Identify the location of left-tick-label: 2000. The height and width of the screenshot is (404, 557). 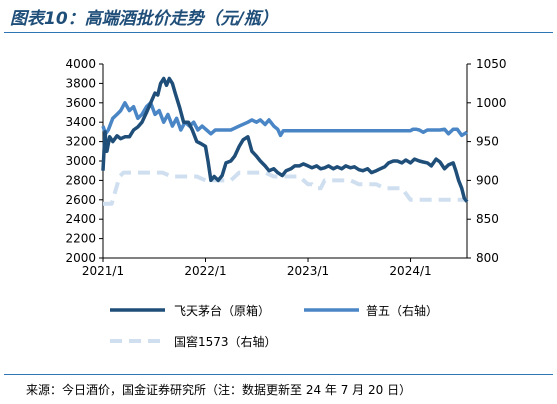
(80, 258).